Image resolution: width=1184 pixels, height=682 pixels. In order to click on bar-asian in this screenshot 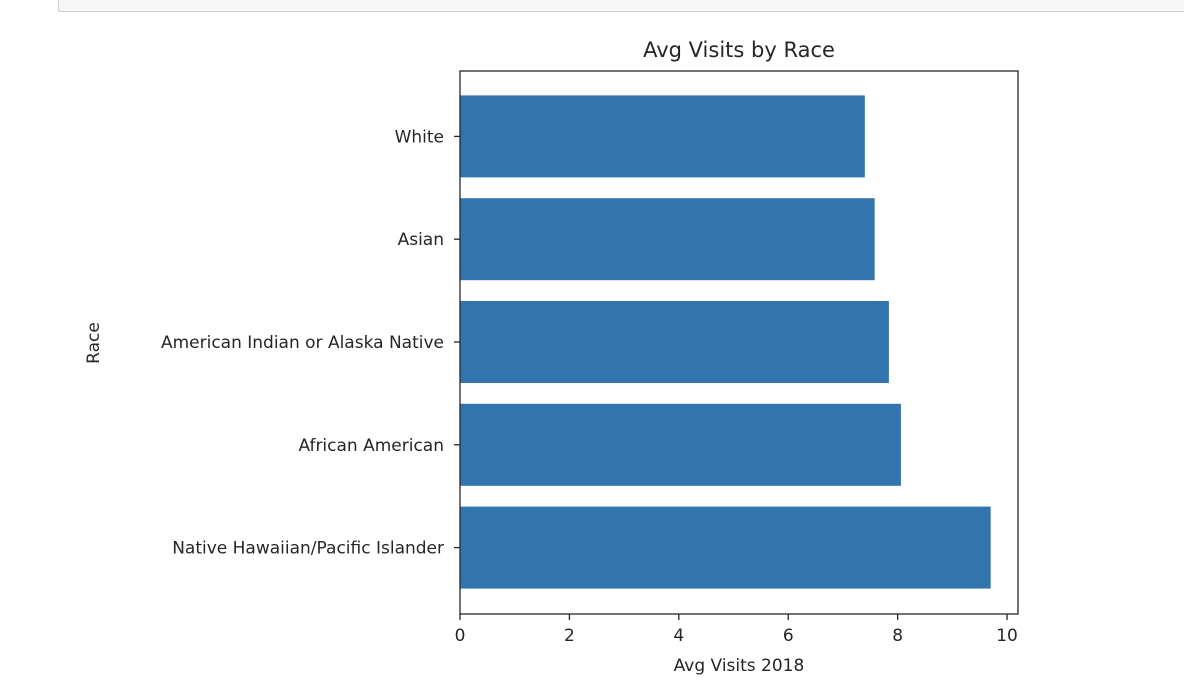, I will do `click(667, 239)`.